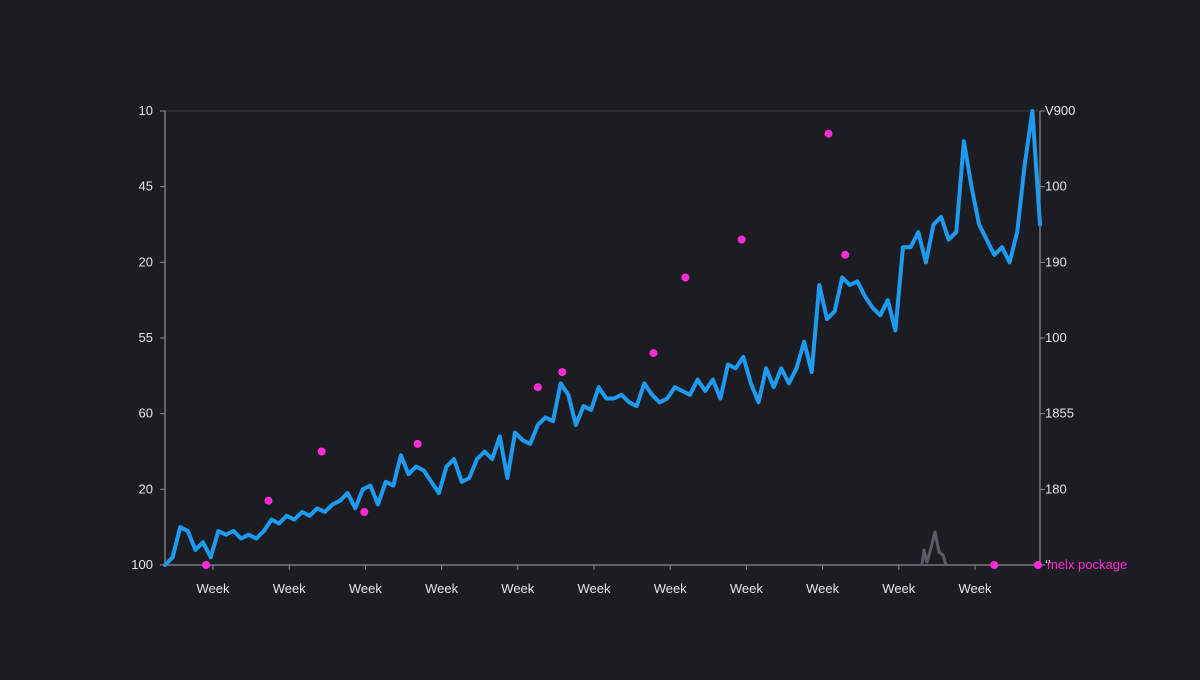  Describe the element at coordinates (146, 413) in the screenshot. I see `y-left-tick-label: 60` at that location.